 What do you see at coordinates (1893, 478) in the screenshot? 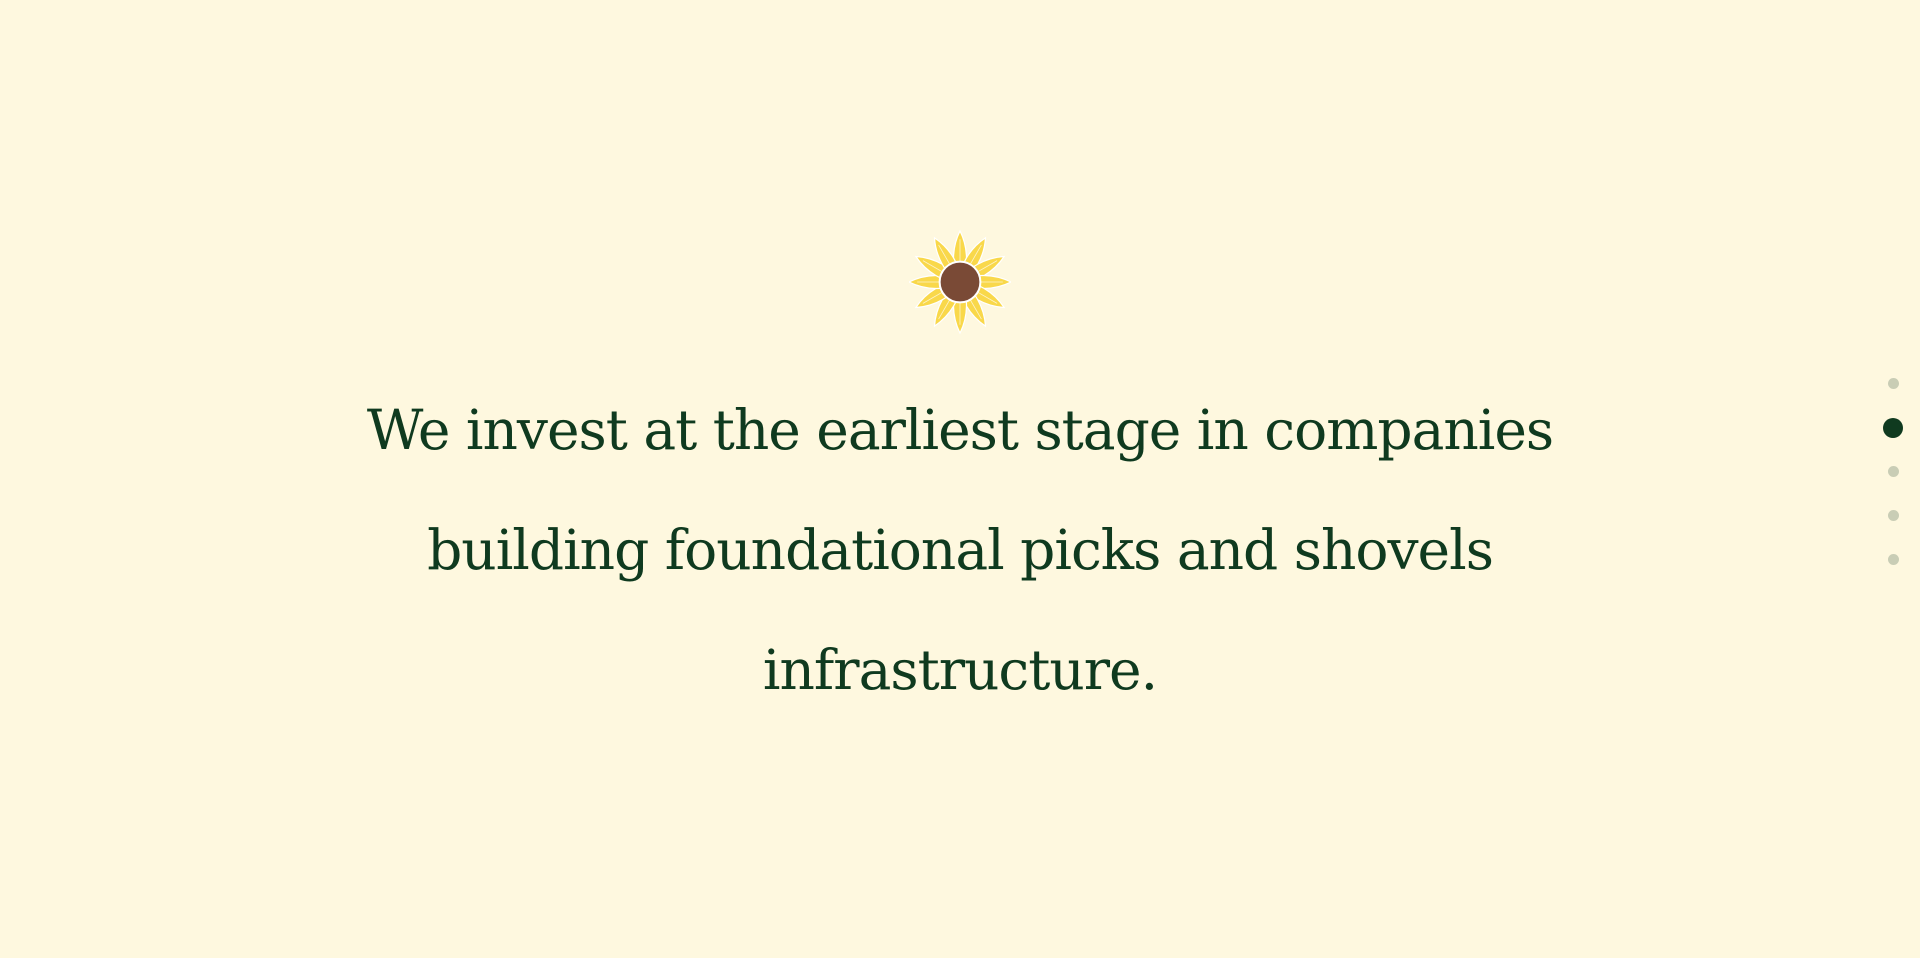
I see `section-pager` at bounding box center [1893, 478].